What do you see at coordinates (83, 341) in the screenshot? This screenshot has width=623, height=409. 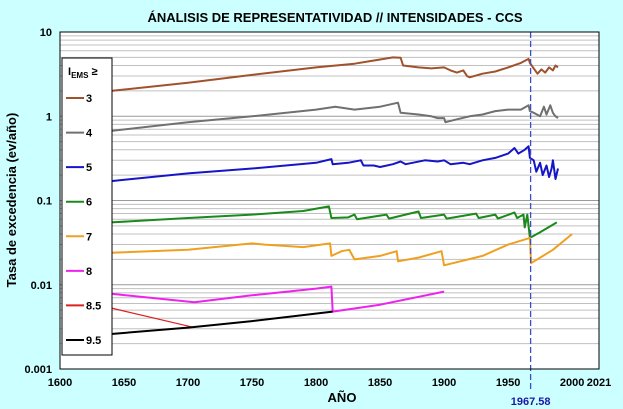 I see `legend-item-9.5: 9.5` at bounding box center [83, 341].